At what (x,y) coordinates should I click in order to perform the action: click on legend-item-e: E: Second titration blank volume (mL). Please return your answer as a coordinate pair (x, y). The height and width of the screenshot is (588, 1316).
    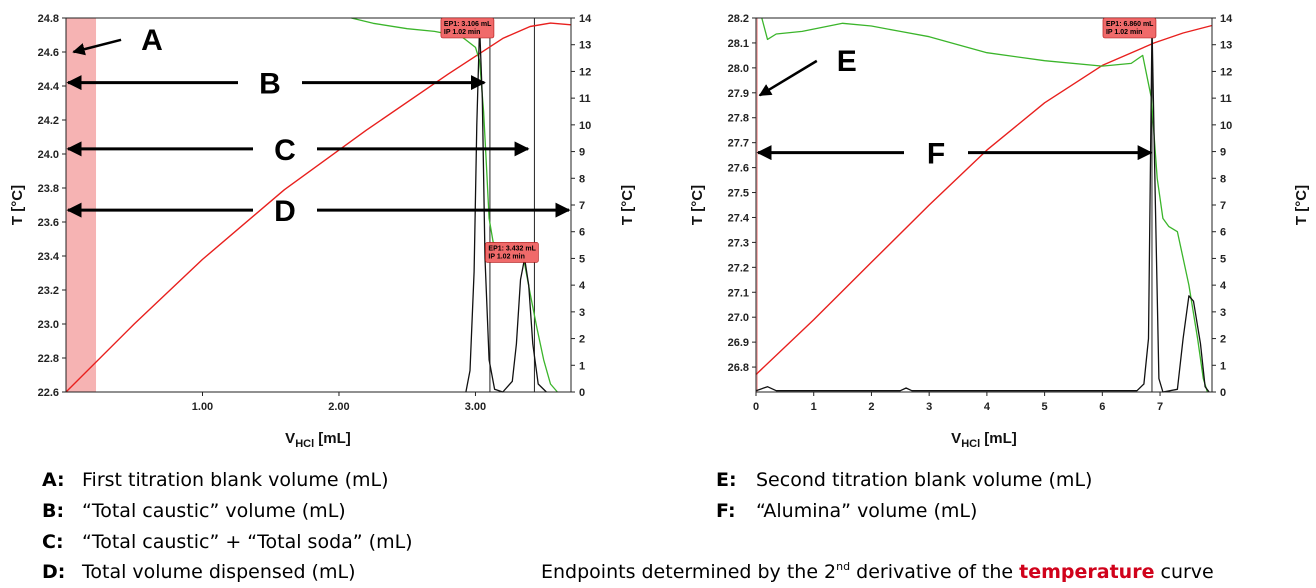
    Looking at the image, I should click on (904, 480).